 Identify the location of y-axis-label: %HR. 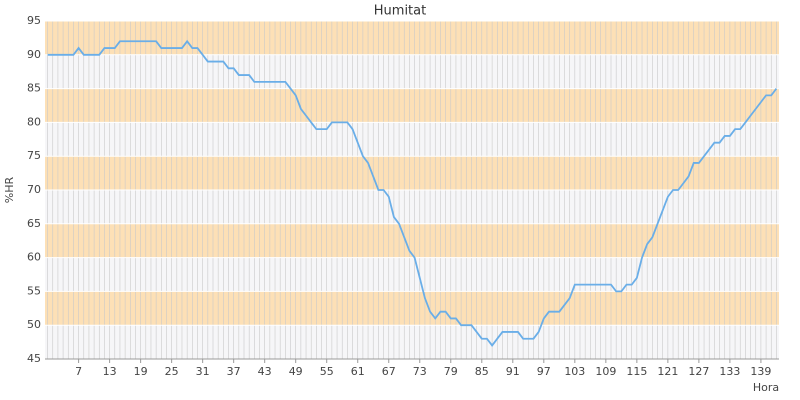
(9, 189).